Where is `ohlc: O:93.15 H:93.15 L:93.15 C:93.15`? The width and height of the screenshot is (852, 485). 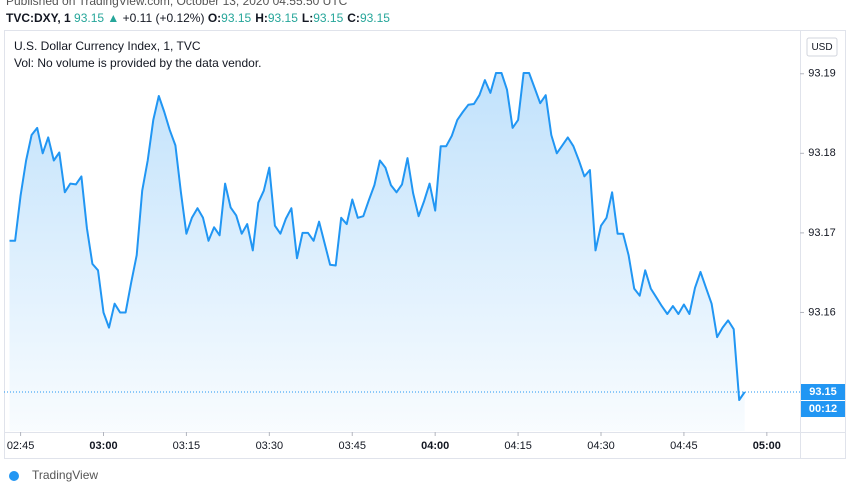 ohlc: O:93.15 H:93.15 L:93.15 C:93.15 is located at coordinates (301, 18).